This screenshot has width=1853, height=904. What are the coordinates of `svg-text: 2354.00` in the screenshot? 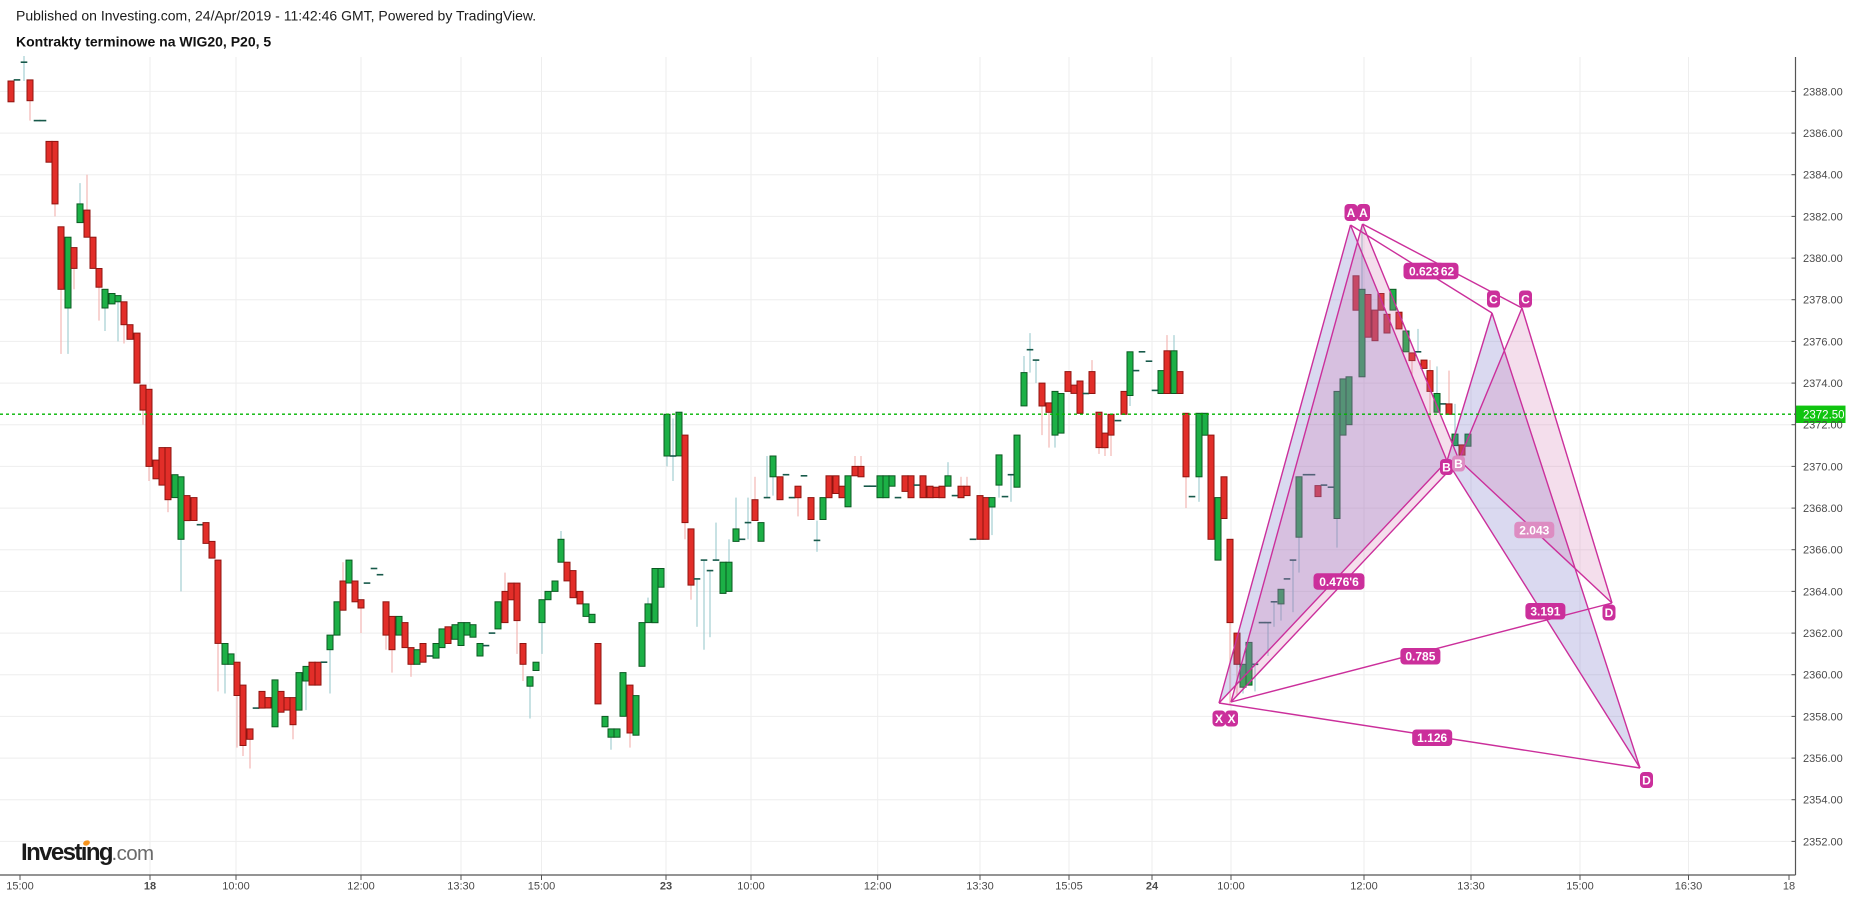 It's located at (1823, 801).